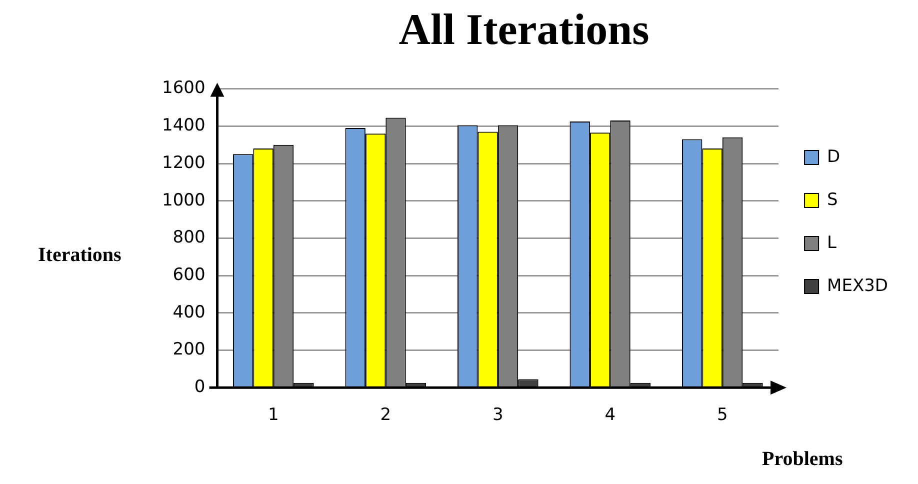 Image resolution: width=918 pixels, height=484 pixels. What do you see at coordinates (610, 415) in the screenshot?
I see `x-tick-label: 4` at bounding box center [610, 415].